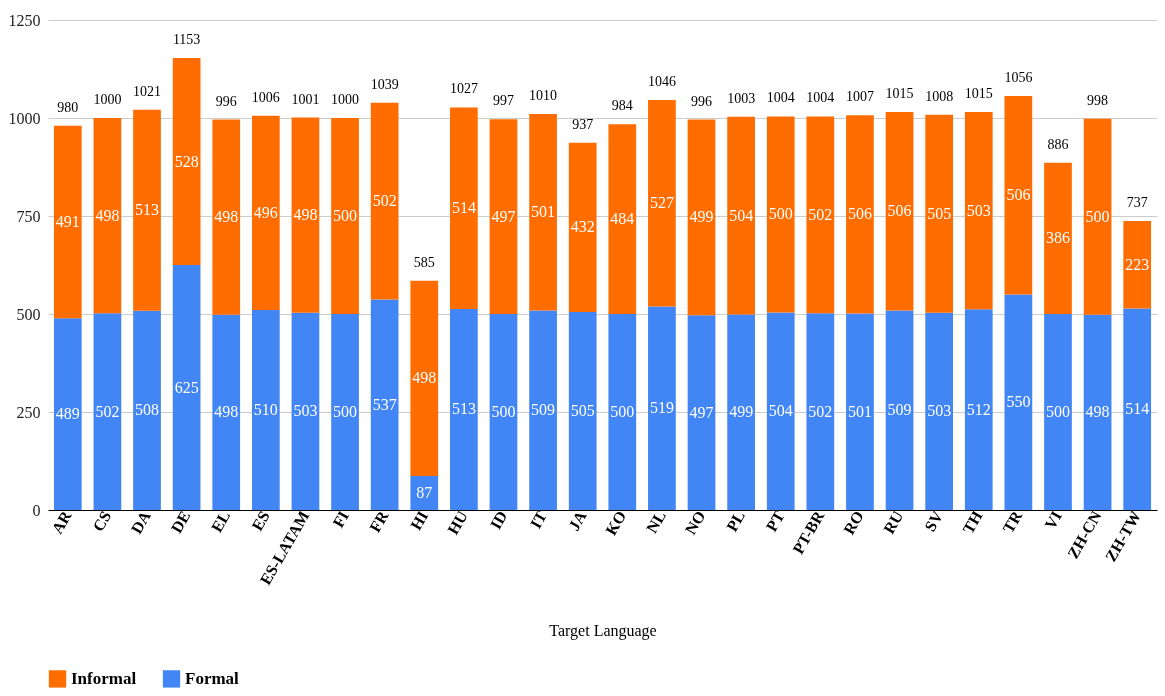 The width and height of the screenshot is (1165, 696). What do you see at coordinates (68, 107) in the screenshot?
I see `total-label: 980` at bounding box center [68, 107].